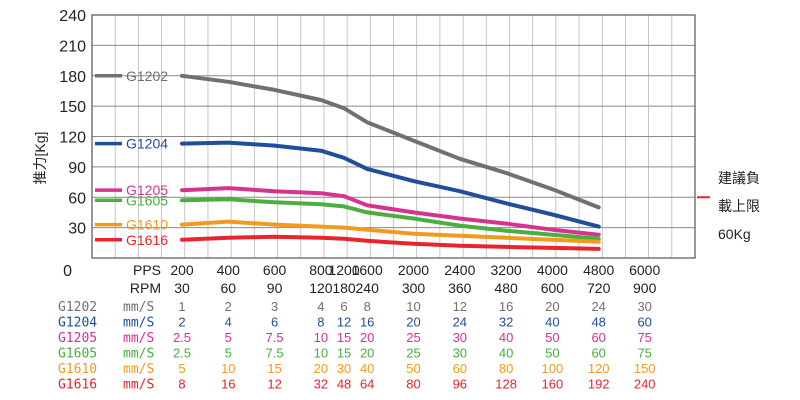 The height and width of the screenshot is (400, 800). I want to click on speed-value: 7.5, so click(275, 337).